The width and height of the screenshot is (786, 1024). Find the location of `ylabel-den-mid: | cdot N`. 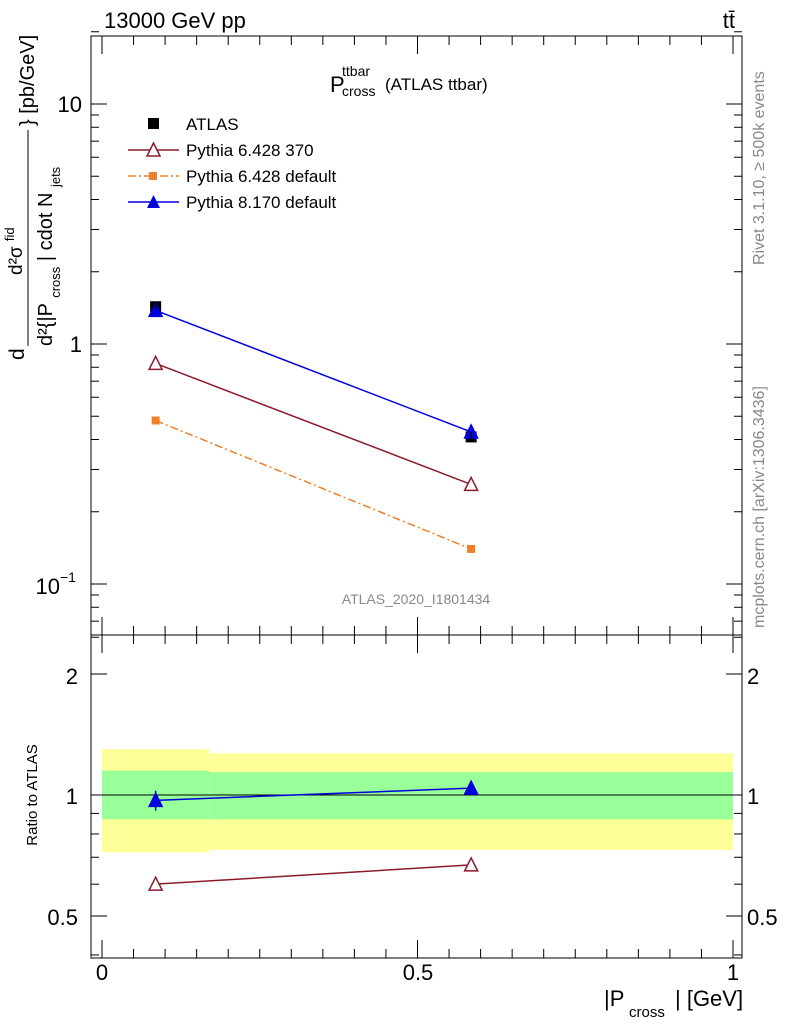

ylabel-den-mid: | cdot N is located at coordinates (46, 227).